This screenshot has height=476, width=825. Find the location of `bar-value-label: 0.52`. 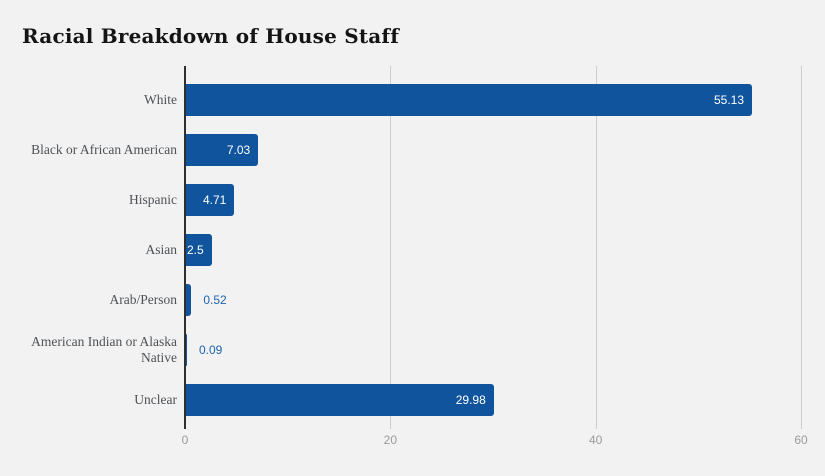

bar-value-label: 0.52 is located at coordinates (215, 300).